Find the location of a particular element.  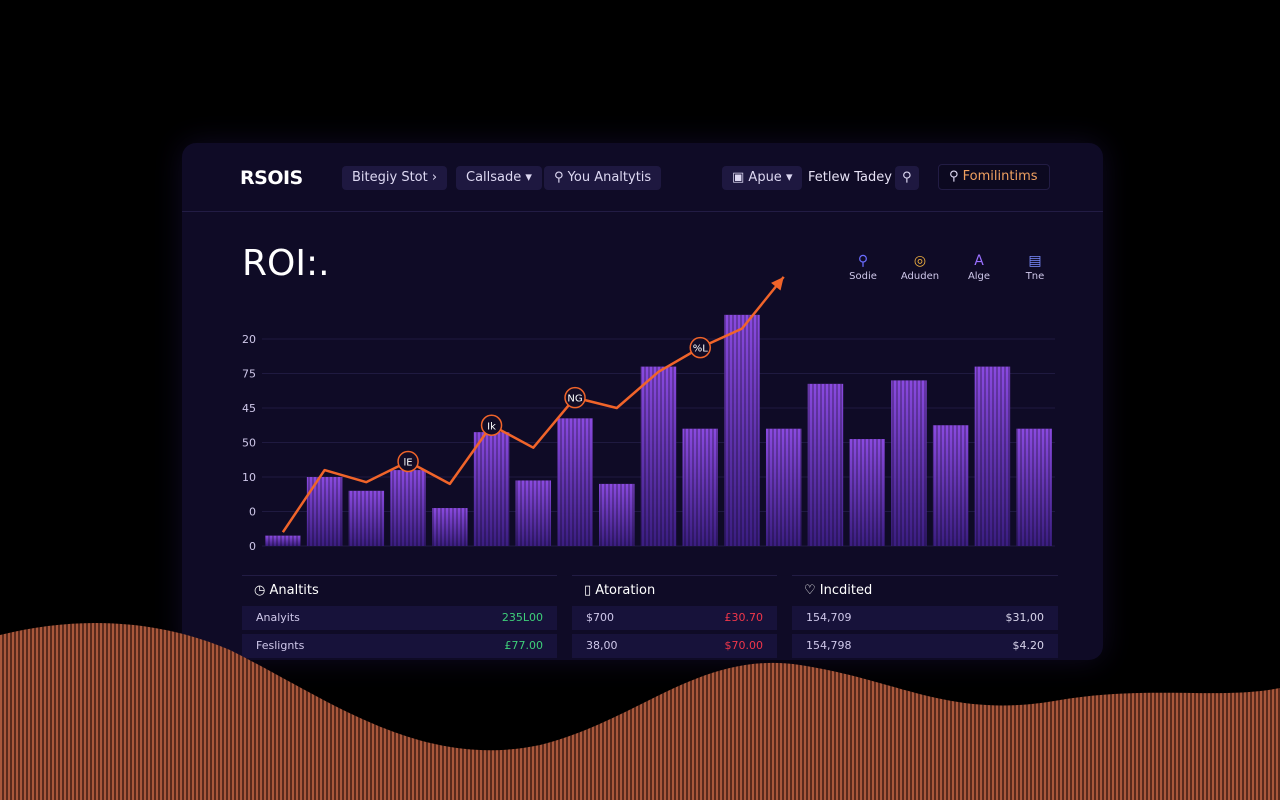

panel-row: Analyits 235L00 is located at coordinates (399, 618).